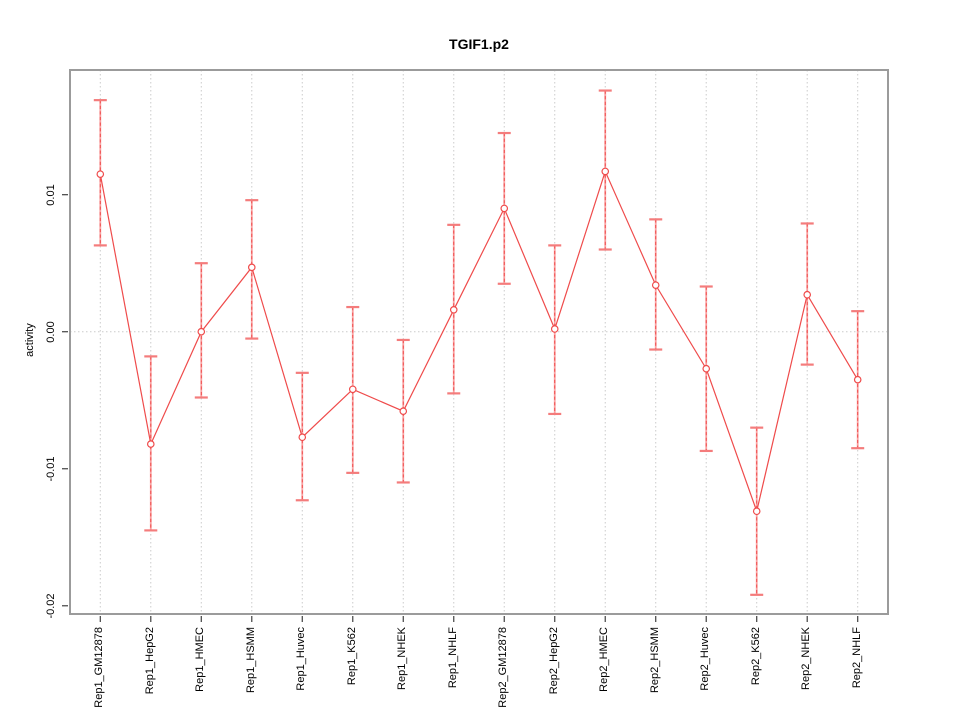  What do you see at coordinates (856, 658) in the screenshot?
I see `x-tick-label: Rep2_NHLF` at bounding box center [856, 658].